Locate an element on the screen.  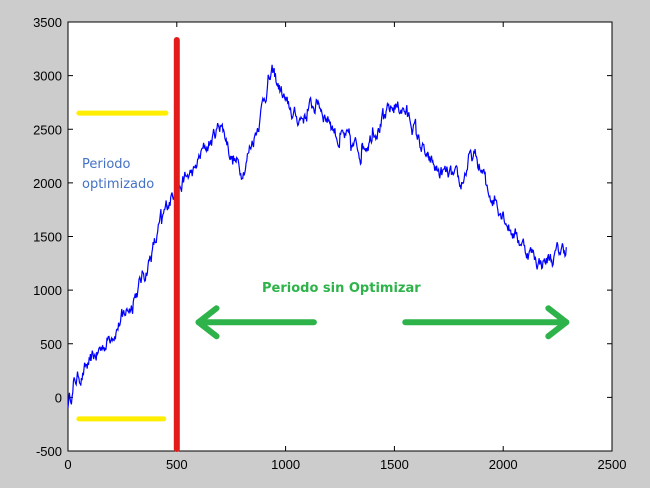
y-tick-label: 1500 is located at coordinates (47, 237).